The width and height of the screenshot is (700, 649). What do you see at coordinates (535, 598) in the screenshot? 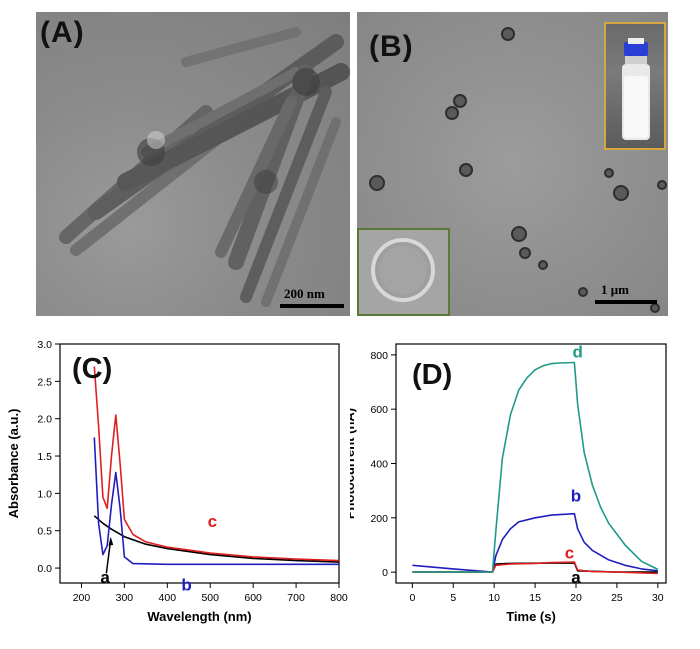
I see `x-tick-label: 15` at bounding box center [535, 598].